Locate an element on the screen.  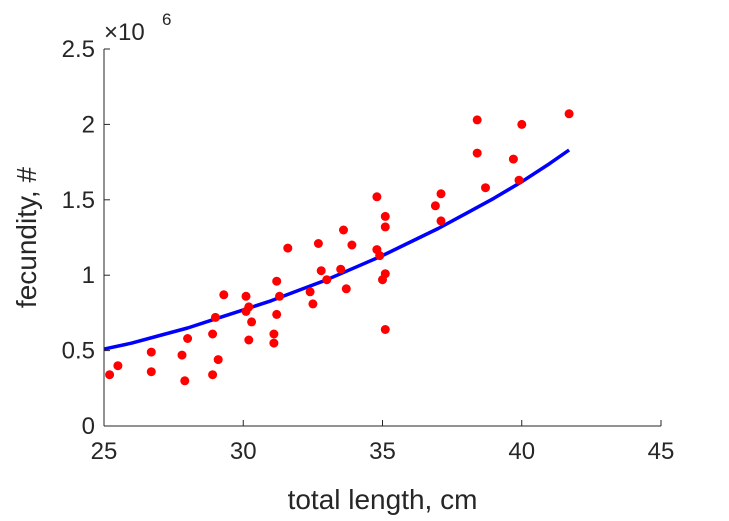
x-axis-label: total length, cm is located at coordinates (383, 499).